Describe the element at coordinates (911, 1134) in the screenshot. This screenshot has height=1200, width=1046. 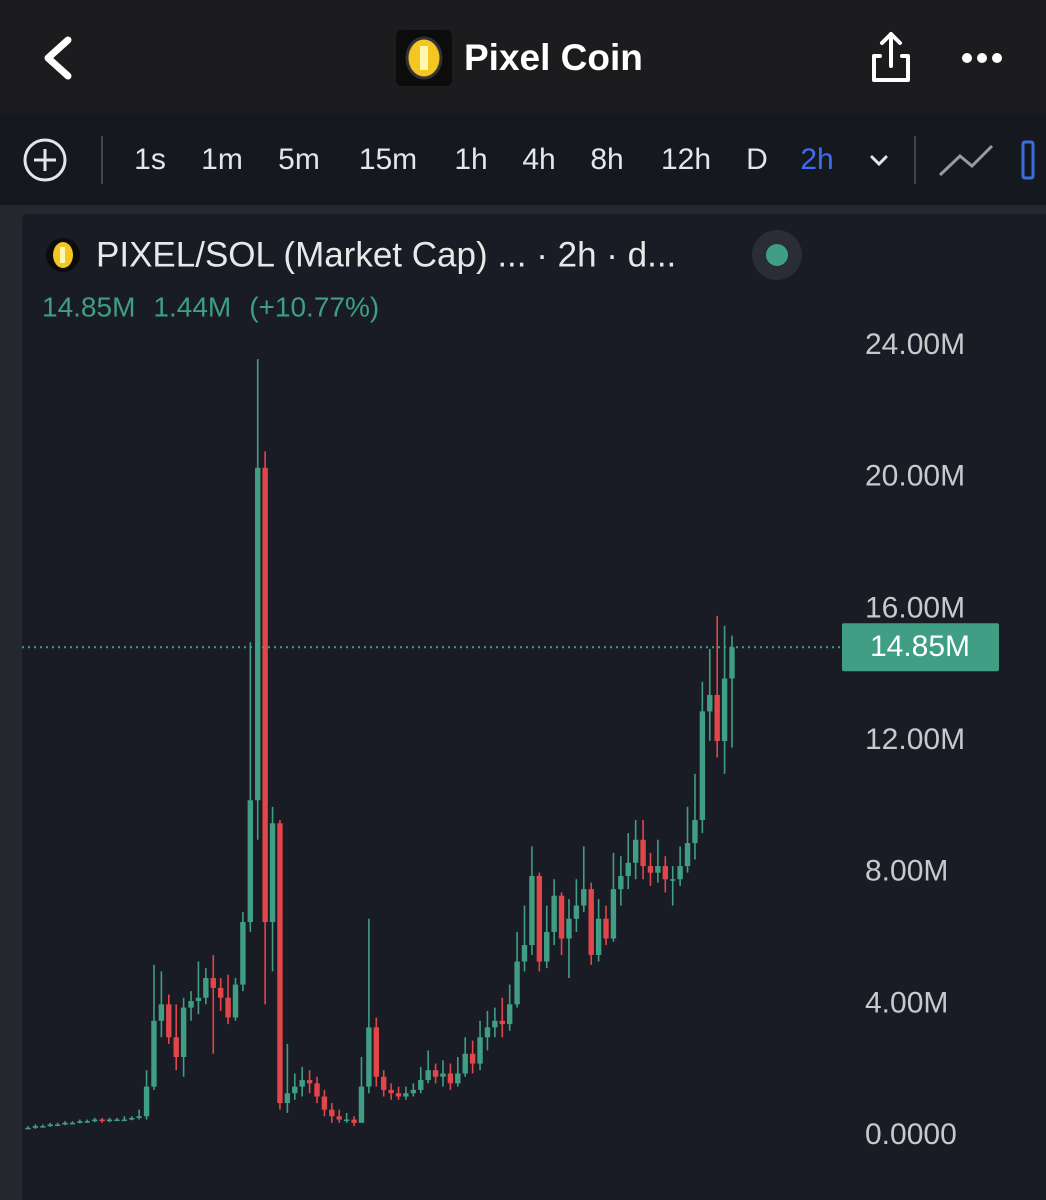
I see `y-tick-label: 0.0000` at that location.